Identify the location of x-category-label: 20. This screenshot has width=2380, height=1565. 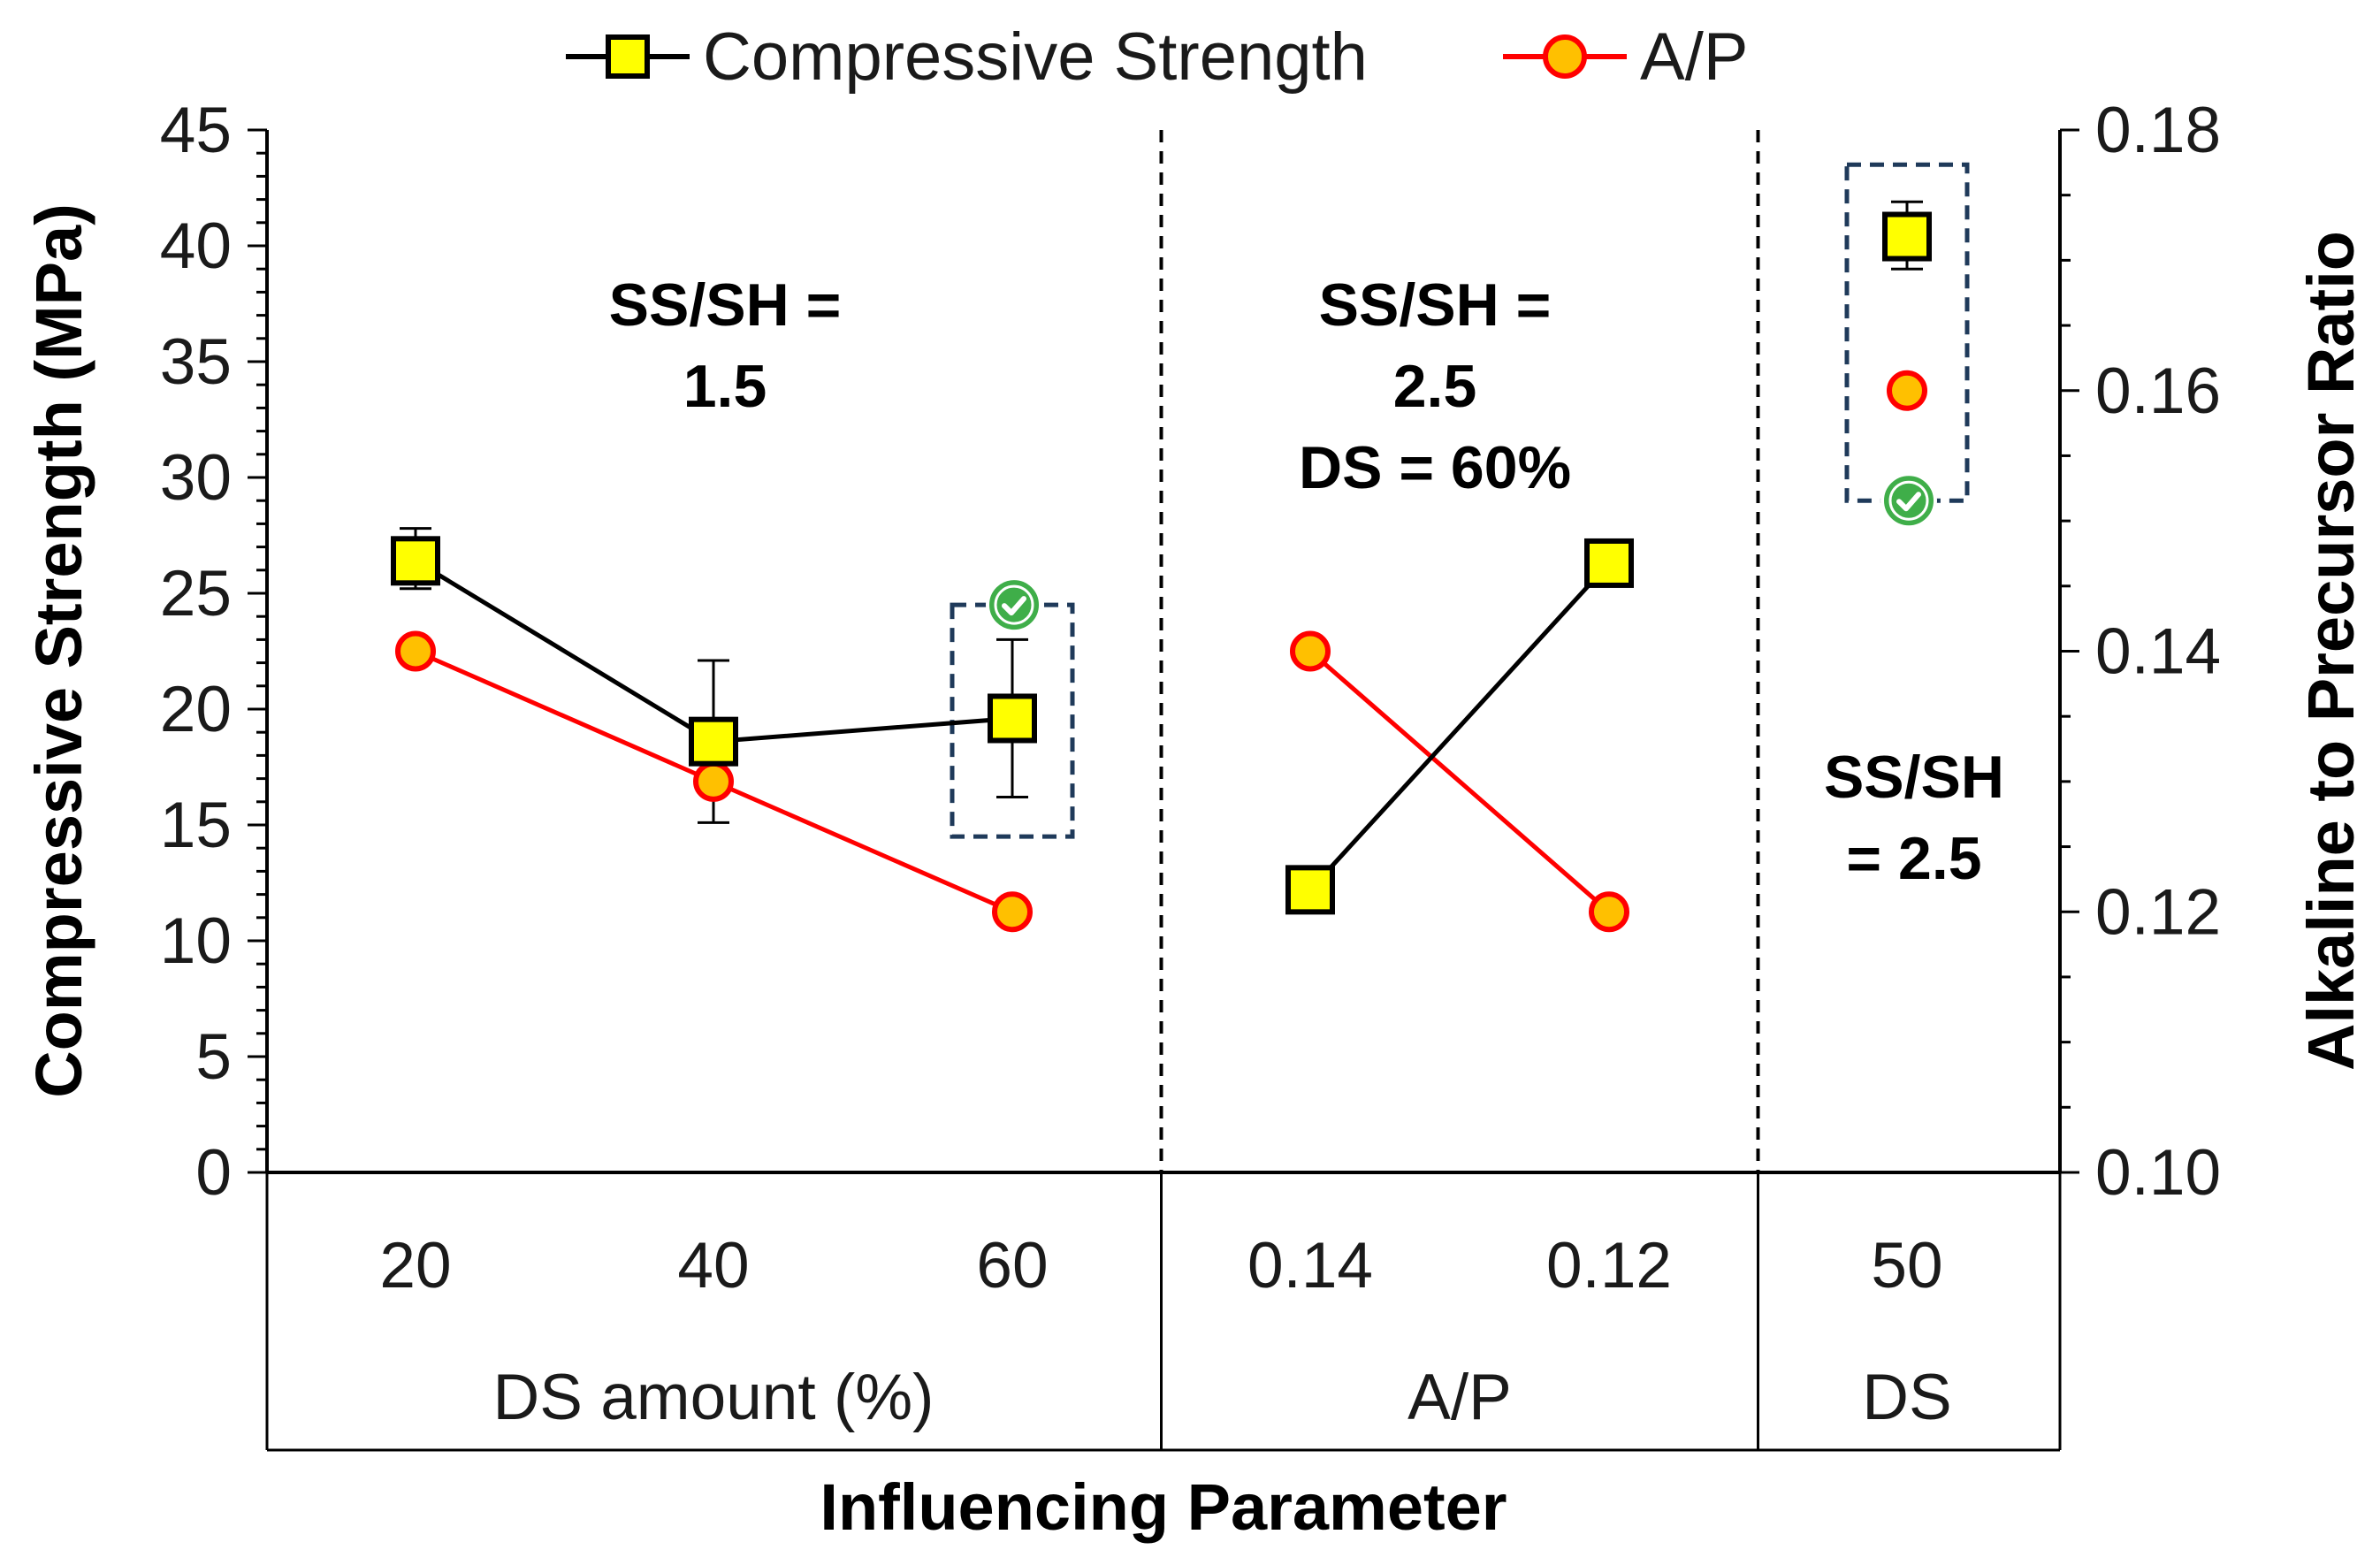
(415, 1266).